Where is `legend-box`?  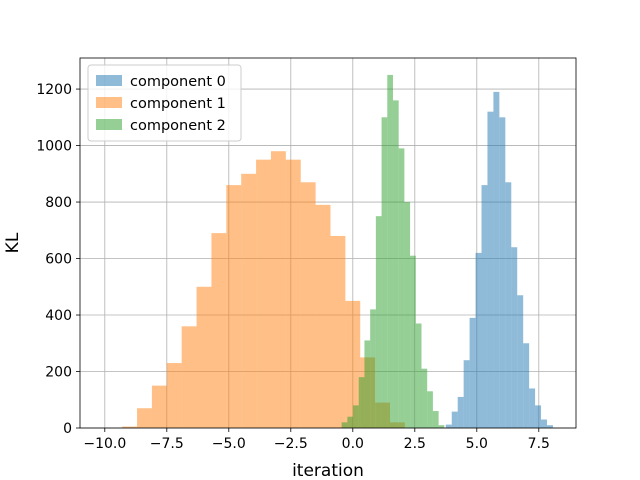
legend-box is located at coordinates (164, 103).